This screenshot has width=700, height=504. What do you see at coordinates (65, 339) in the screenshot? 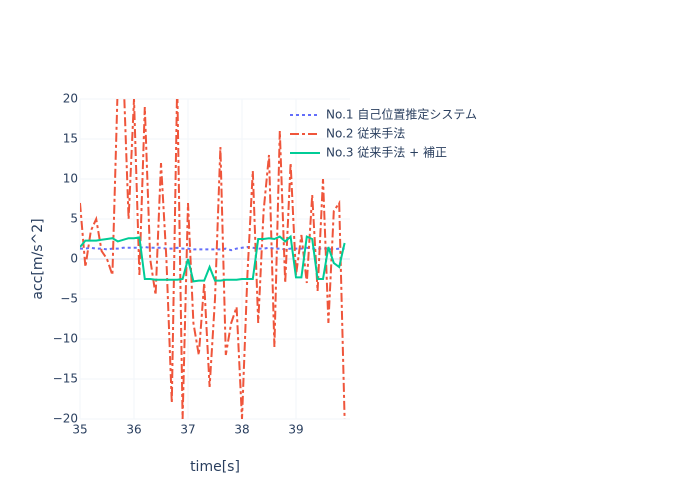
I see `y-tick-label: −10` at bounding box center [65, 339].